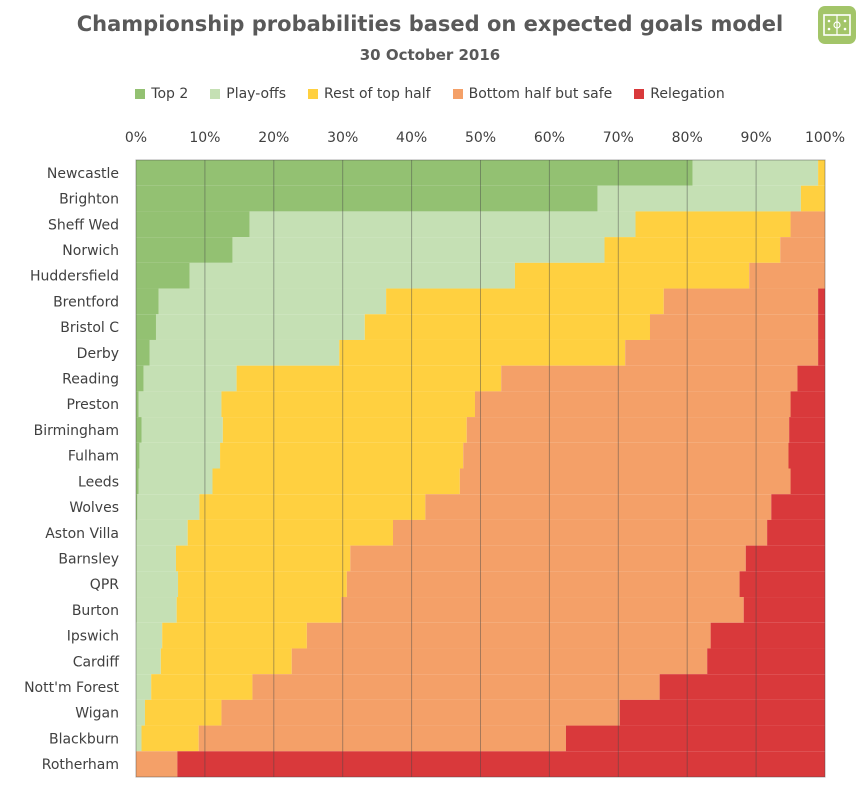 Image resolution: width=860 pixels, height=792 pixels. What do you see at coordinates (94, 508) in the screenshot?
I see `category-label-wolves: Wolves` at bounding box center [94, 508].